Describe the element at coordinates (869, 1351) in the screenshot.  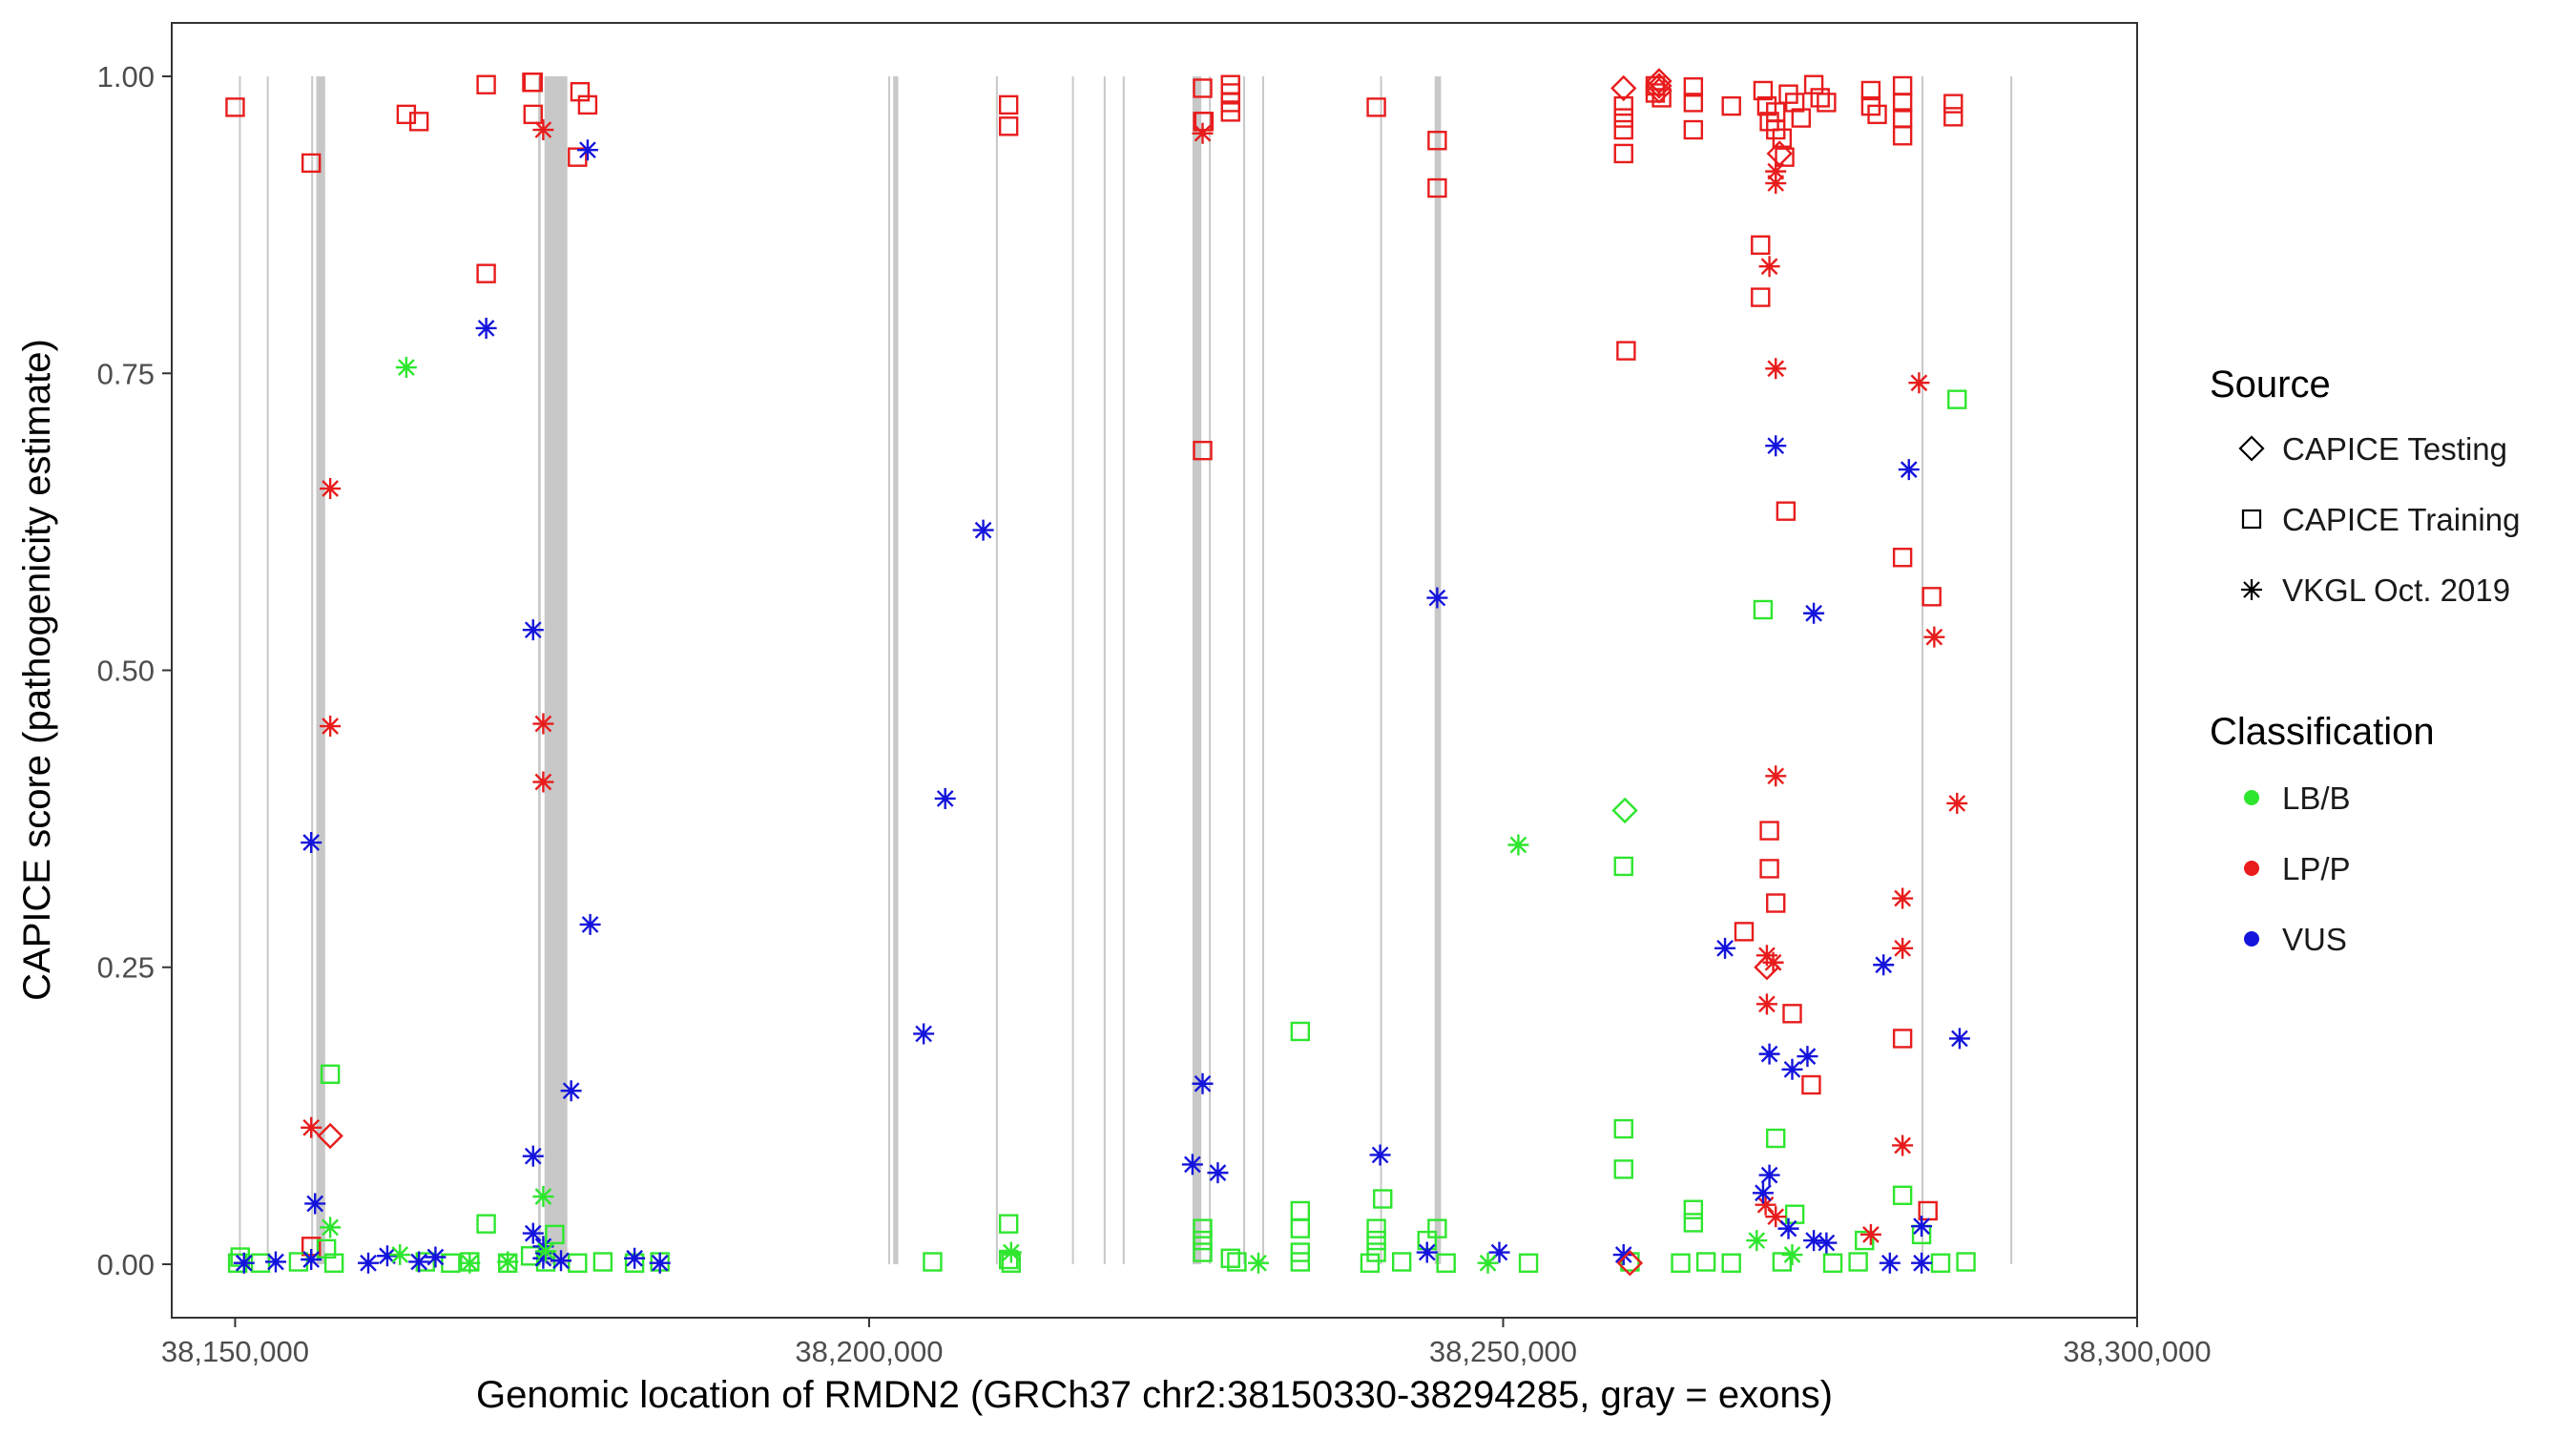
I see `x-tick-label: 38,200,000` at that location.